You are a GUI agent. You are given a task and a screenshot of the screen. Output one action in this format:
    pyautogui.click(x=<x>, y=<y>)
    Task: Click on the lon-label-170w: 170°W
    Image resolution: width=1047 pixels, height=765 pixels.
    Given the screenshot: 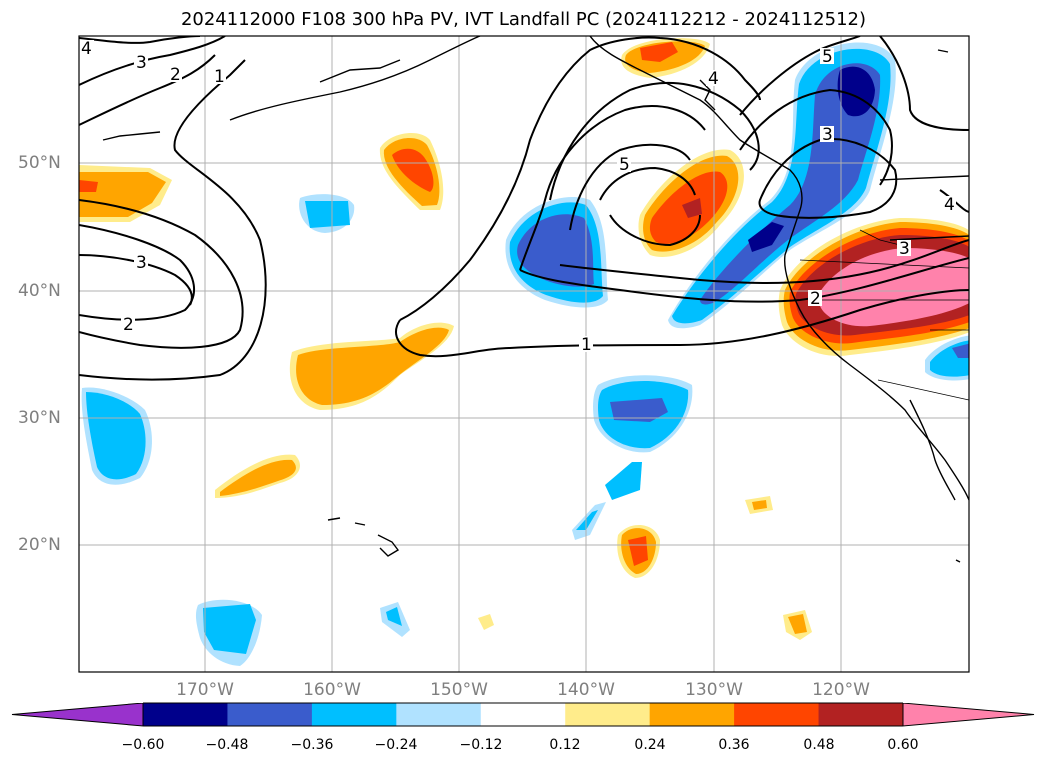 What is the action you would take?
    pyautogui.click(x=205, y=690)
    